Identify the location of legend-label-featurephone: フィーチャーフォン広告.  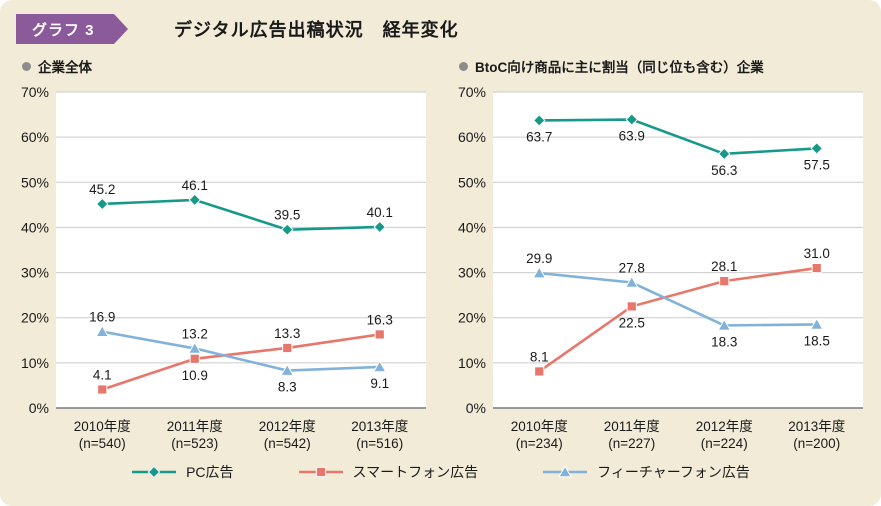
(673, 472).